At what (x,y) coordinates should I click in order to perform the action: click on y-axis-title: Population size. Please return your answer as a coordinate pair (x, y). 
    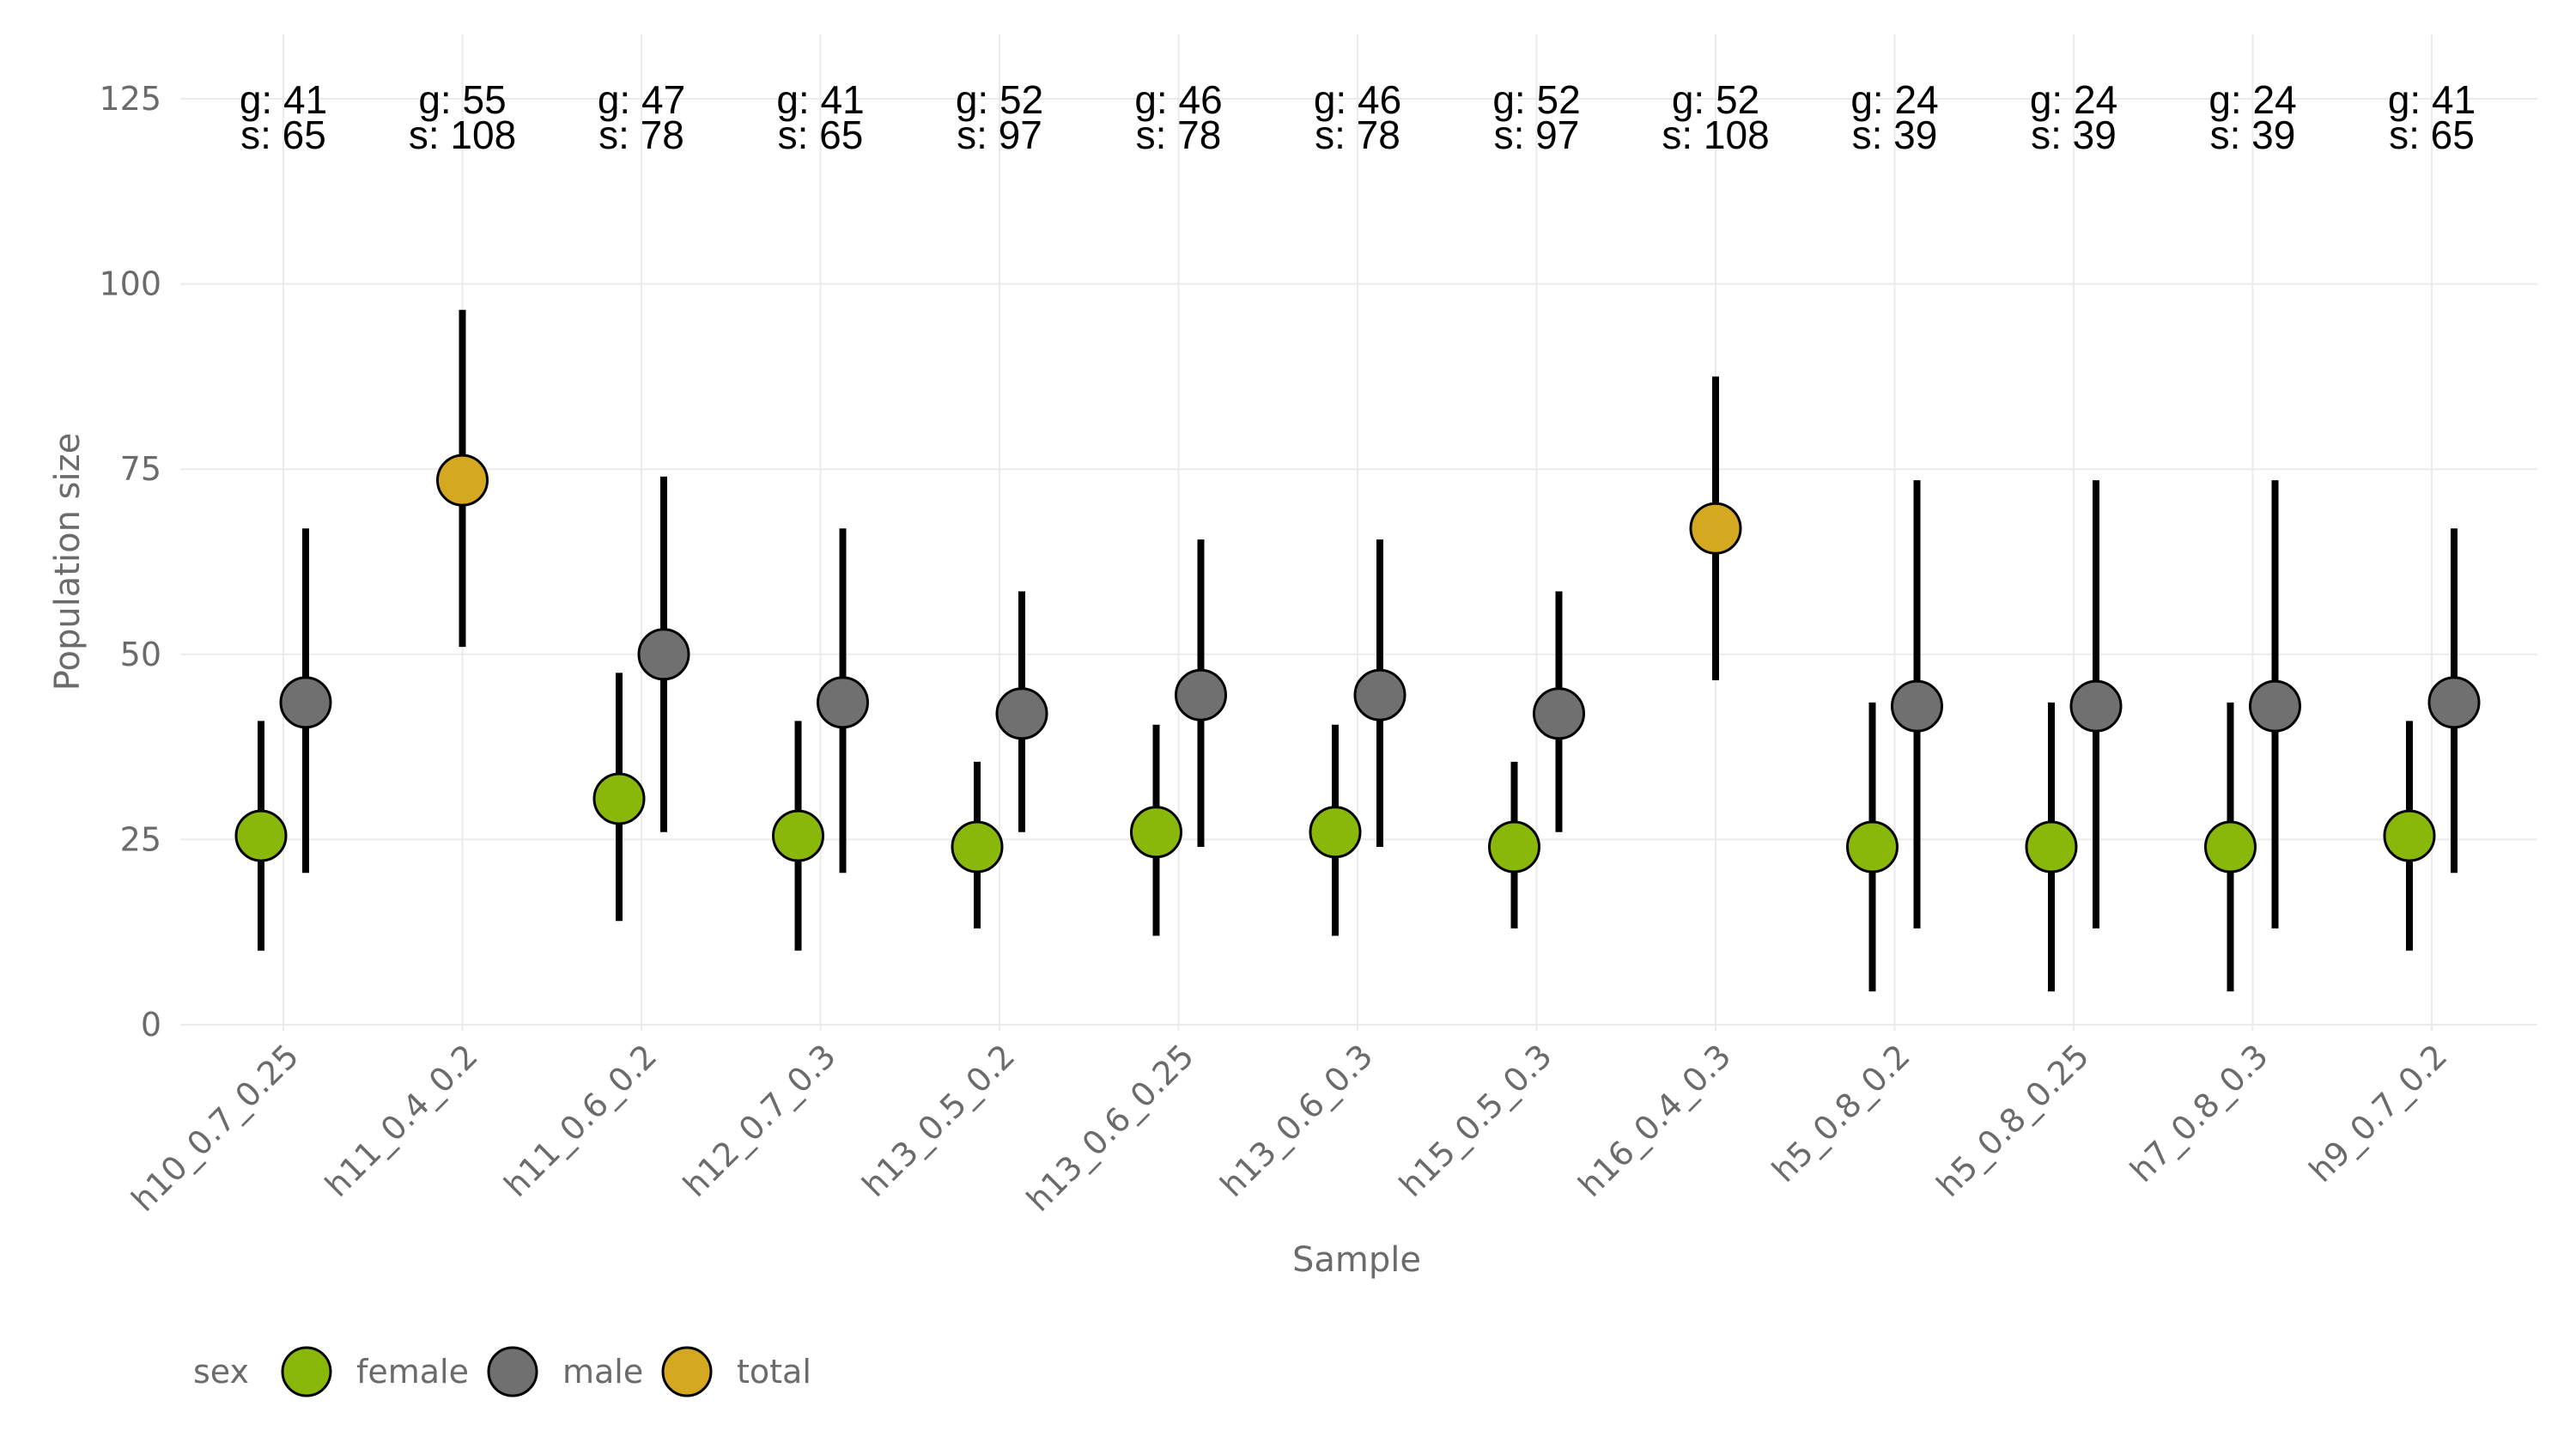
    Looking at the image, I should click on (68, 562).